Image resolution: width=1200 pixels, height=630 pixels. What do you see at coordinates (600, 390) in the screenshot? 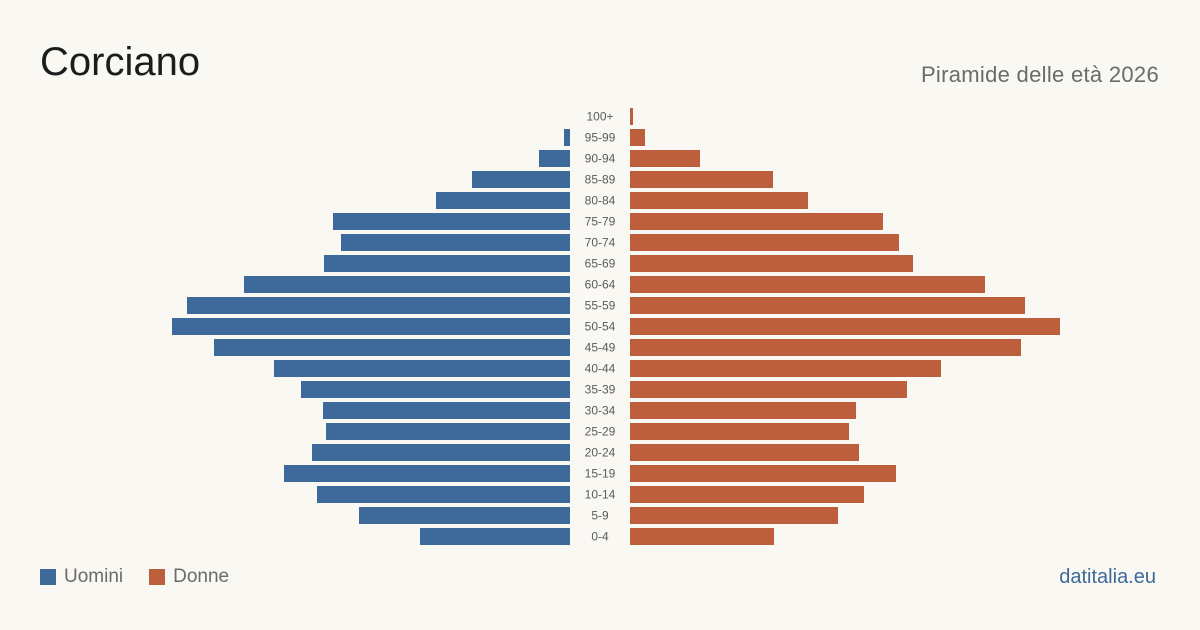
I see `age-label-35-39: 35-39` at bounding box center [600, 390].